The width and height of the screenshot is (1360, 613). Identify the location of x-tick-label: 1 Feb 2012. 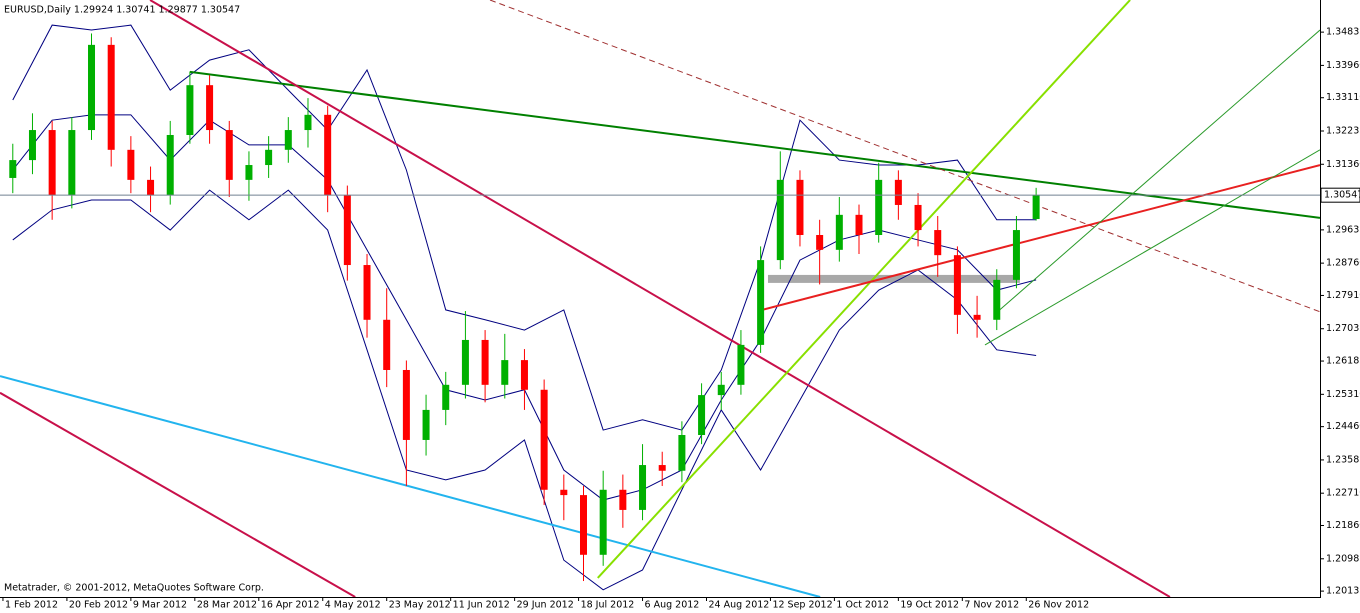
(31, 605).